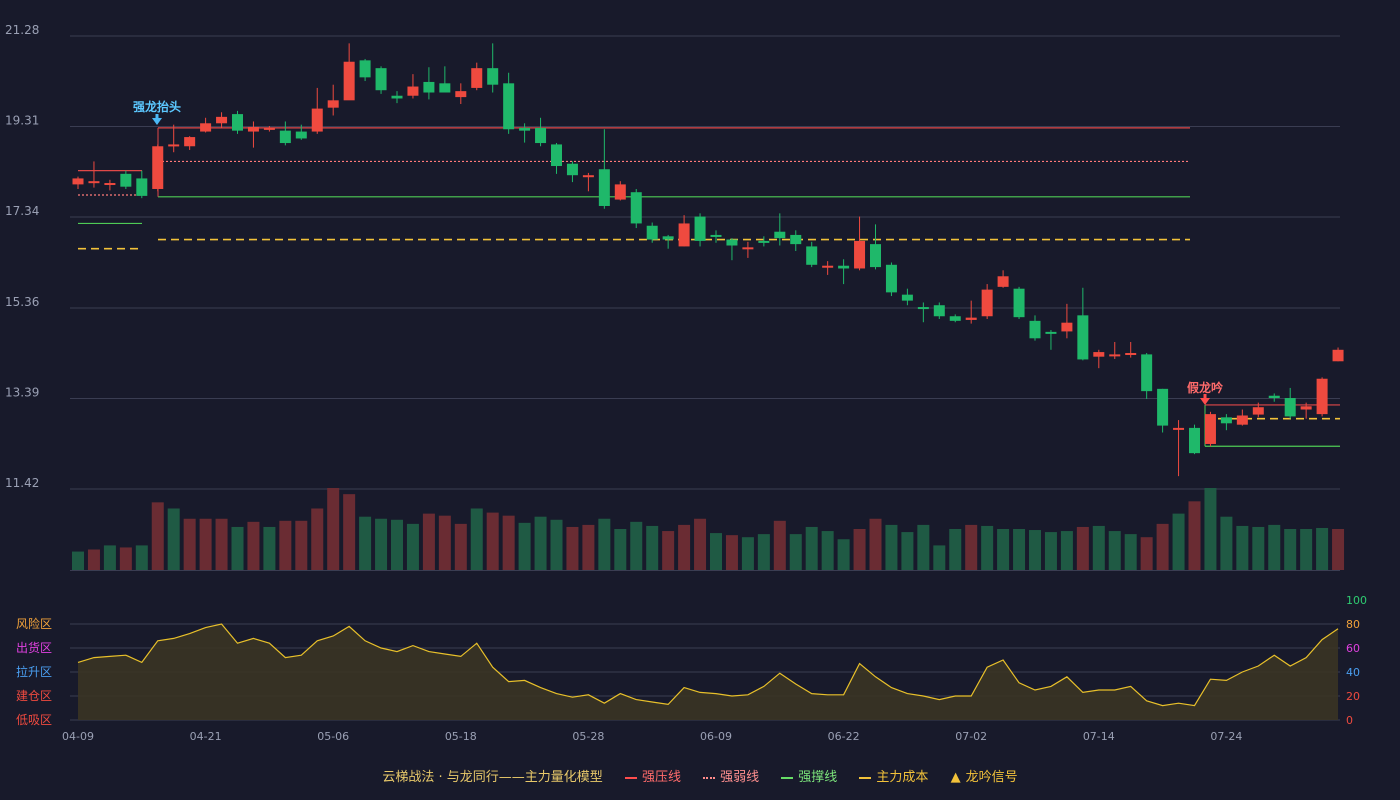  What do you see at coordinates (844, 736) in the screenshot?
I see `x-tick-label: 06-22` at bounding box center [844, 736].